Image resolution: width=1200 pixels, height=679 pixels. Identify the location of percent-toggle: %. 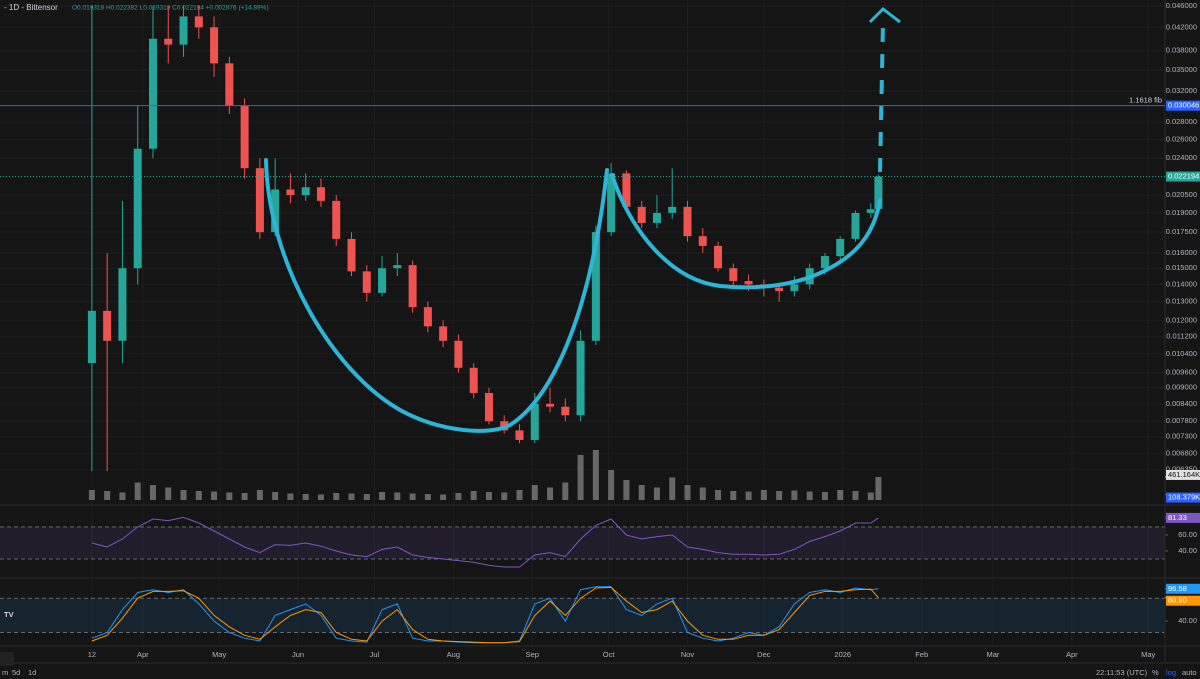
(1155, 672).